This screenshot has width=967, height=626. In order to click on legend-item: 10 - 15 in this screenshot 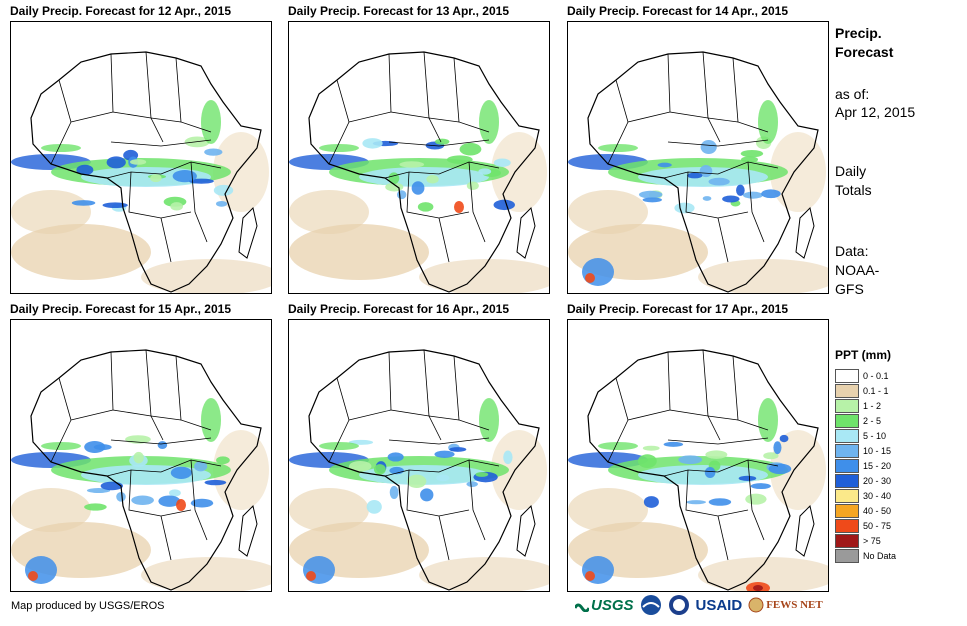, I will do `click(898, 450)`.